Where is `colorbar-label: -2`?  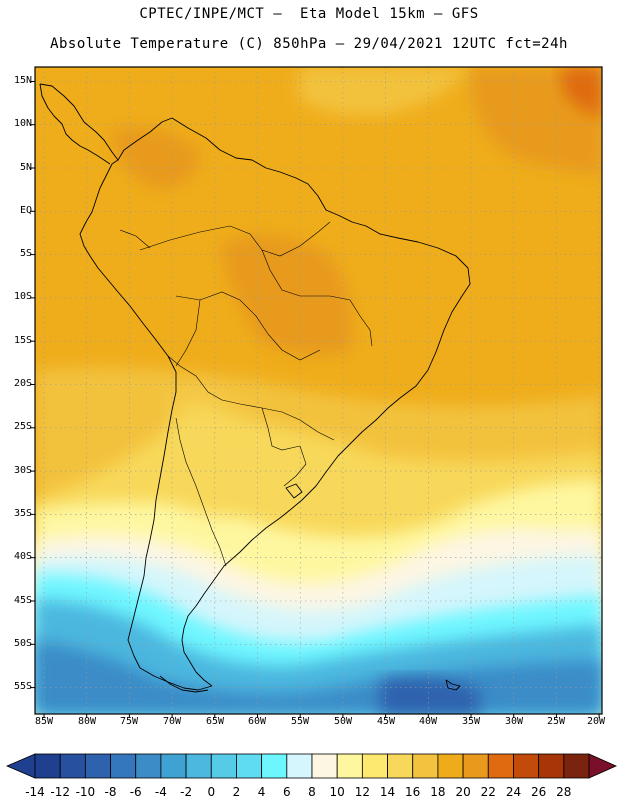
colorbar-label: -2 is located at coordinates (186, 792).